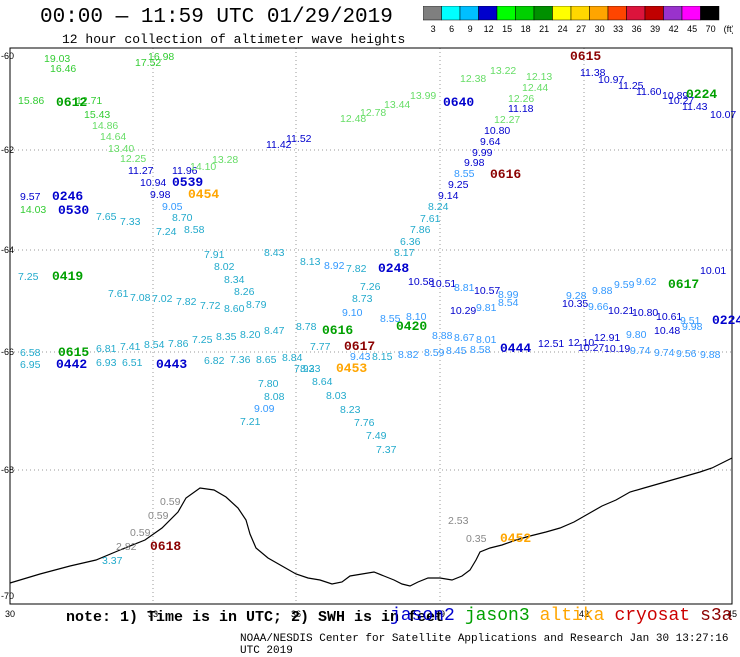  Describe the element at coordinates (710, 355) in the screenshot. I see `wave-height-value: 9.88` at that location.